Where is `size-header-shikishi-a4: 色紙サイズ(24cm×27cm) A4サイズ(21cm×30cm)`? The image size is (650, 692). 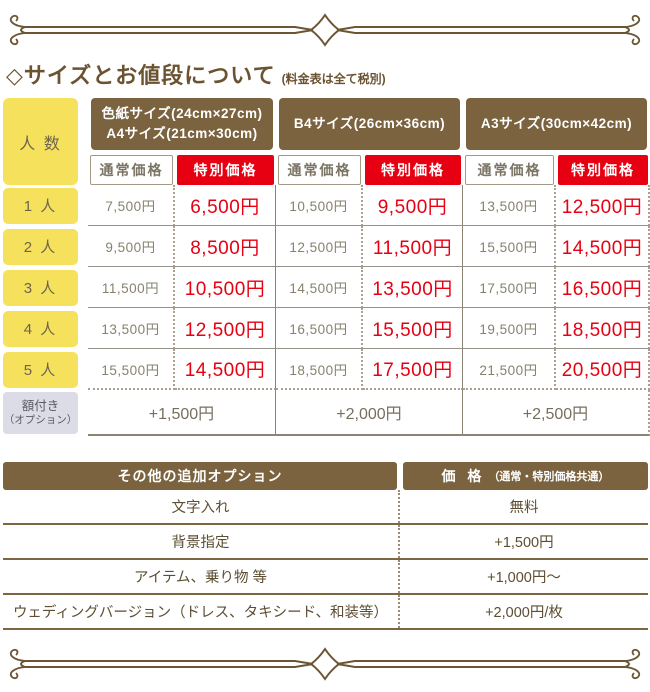
size-header-shikishi-a4: 色紙サイズ(24cm×27cm) A4サイズ(21cm×30cm) is located at coordinates (182, 124).